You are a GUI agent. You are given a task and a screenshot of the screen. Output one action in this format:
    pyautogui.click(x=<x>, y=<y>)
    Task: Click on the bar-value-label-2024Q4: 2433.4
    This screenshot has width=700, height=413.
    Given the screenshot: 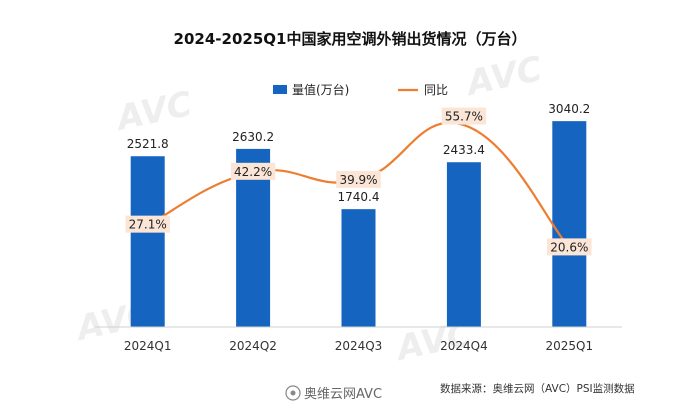 What is the action you would take?
    pyautogui.click(x=464, y=150)
    